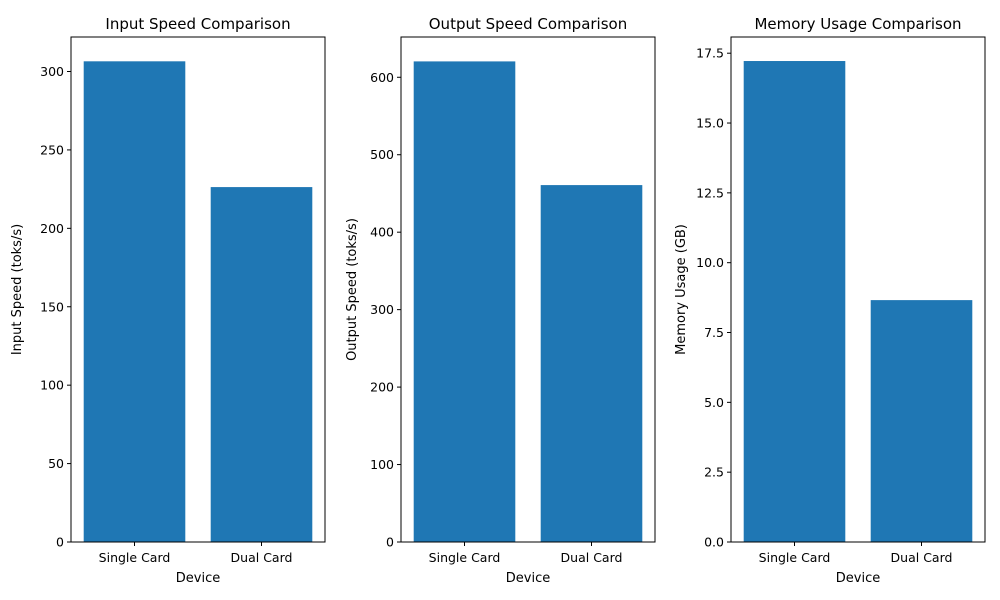  Describe the element at coordinates (197, 24) in the screenshot. I see `chart-title: Input Speed Comparison` at that location.